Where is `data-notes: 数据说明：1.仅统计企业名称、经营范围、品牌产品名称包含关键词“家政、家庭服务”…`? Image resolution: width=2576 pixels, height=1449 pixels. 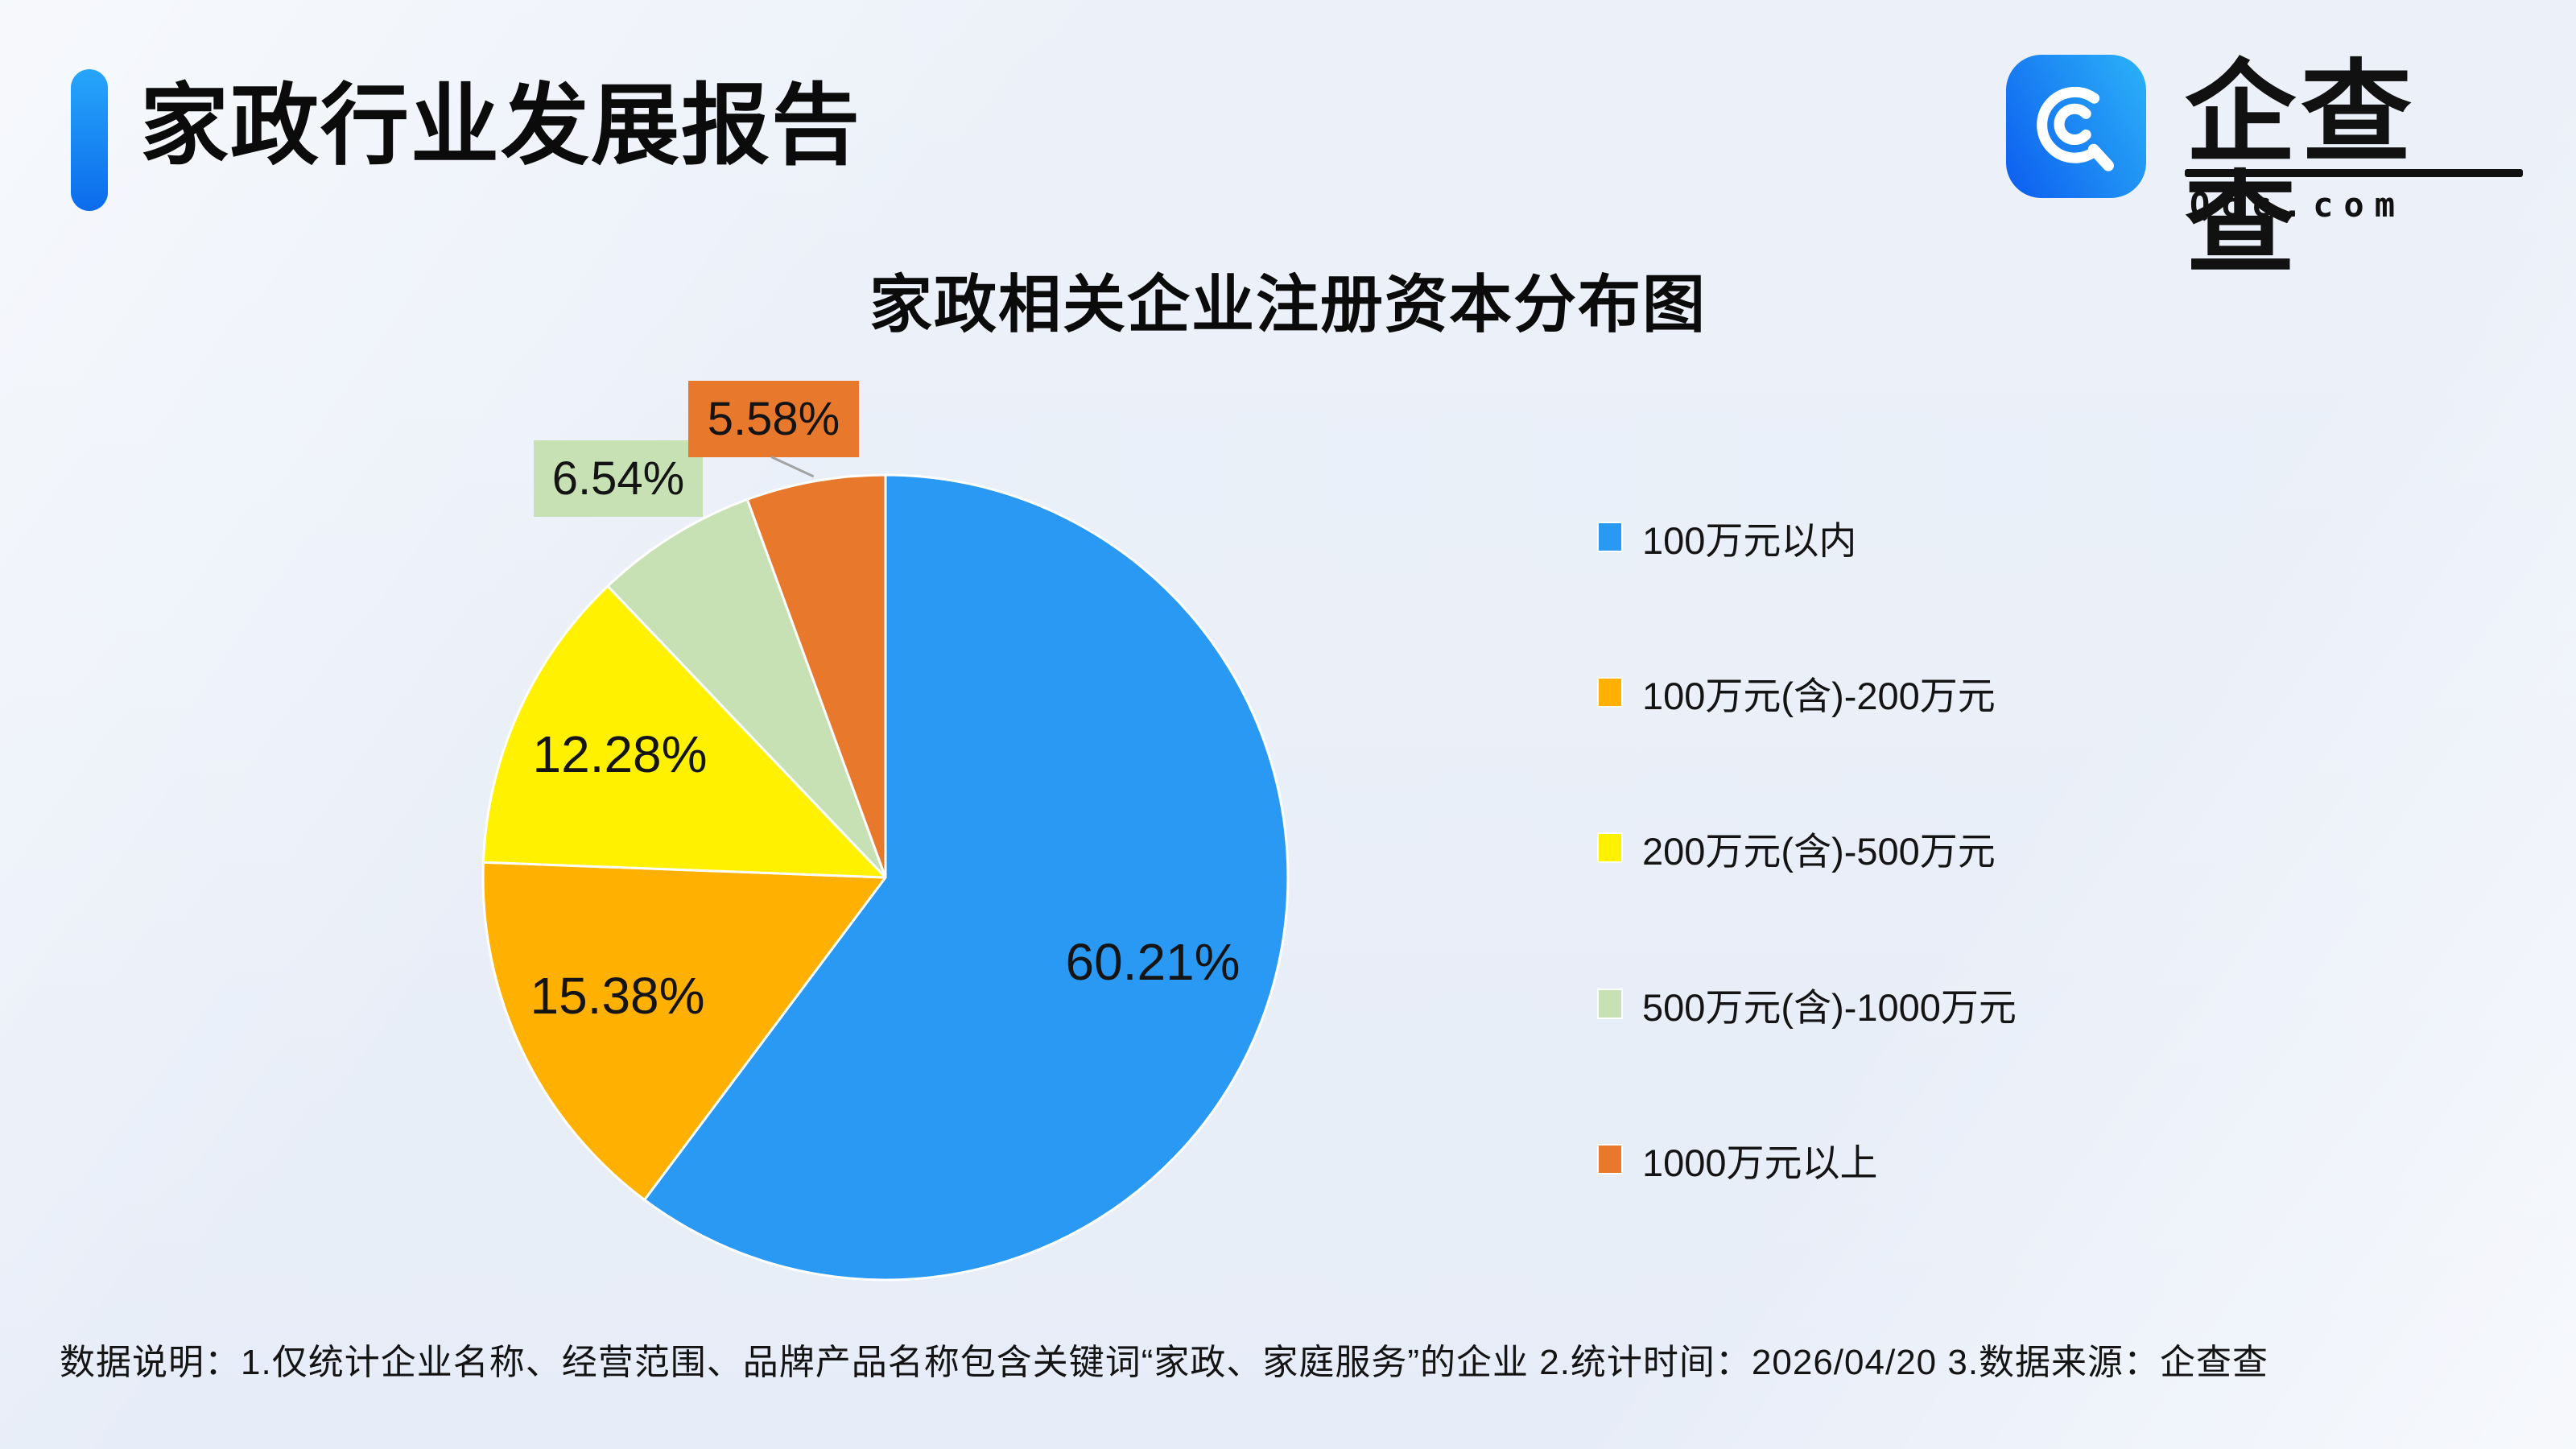 data-notes: 数据说明：1.仅统计企业名称、经营范围、品牌产品名称包含关键词“家政、家庭服务”… is located at coordinates (1164, 1362).